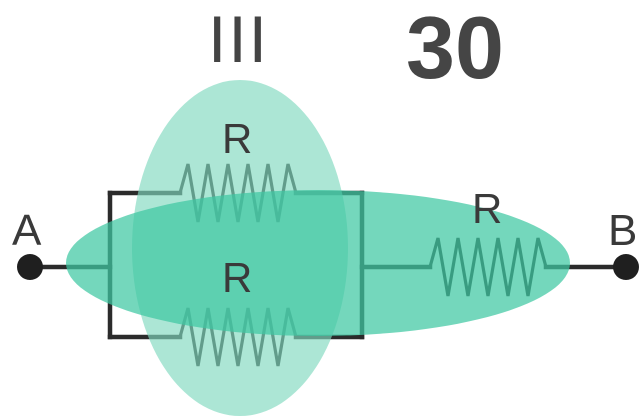  What do you see at coordinates (30, 267) in the screenshot?
I see `node-a-dot` at bounding box center [30, 267].